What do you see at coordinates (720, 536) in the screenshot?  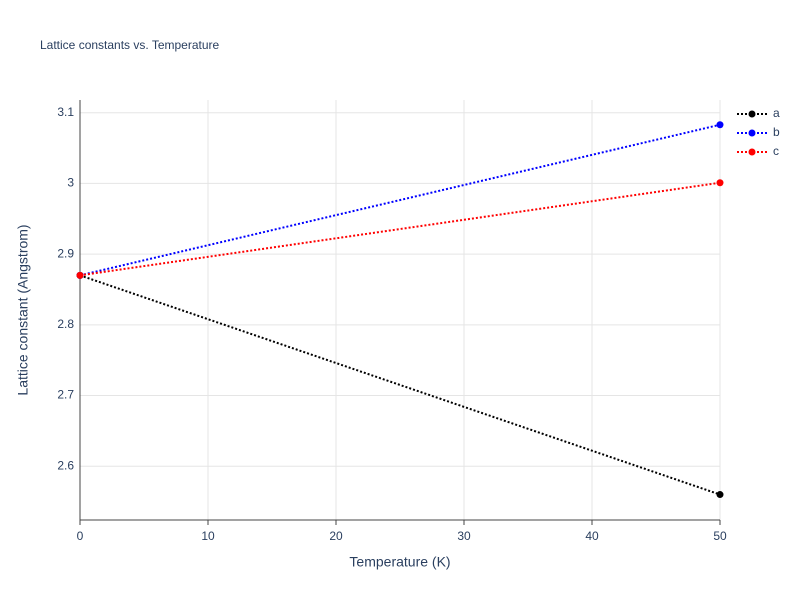 I see `x-tick-label: 50` at bounding box center [720, 536].